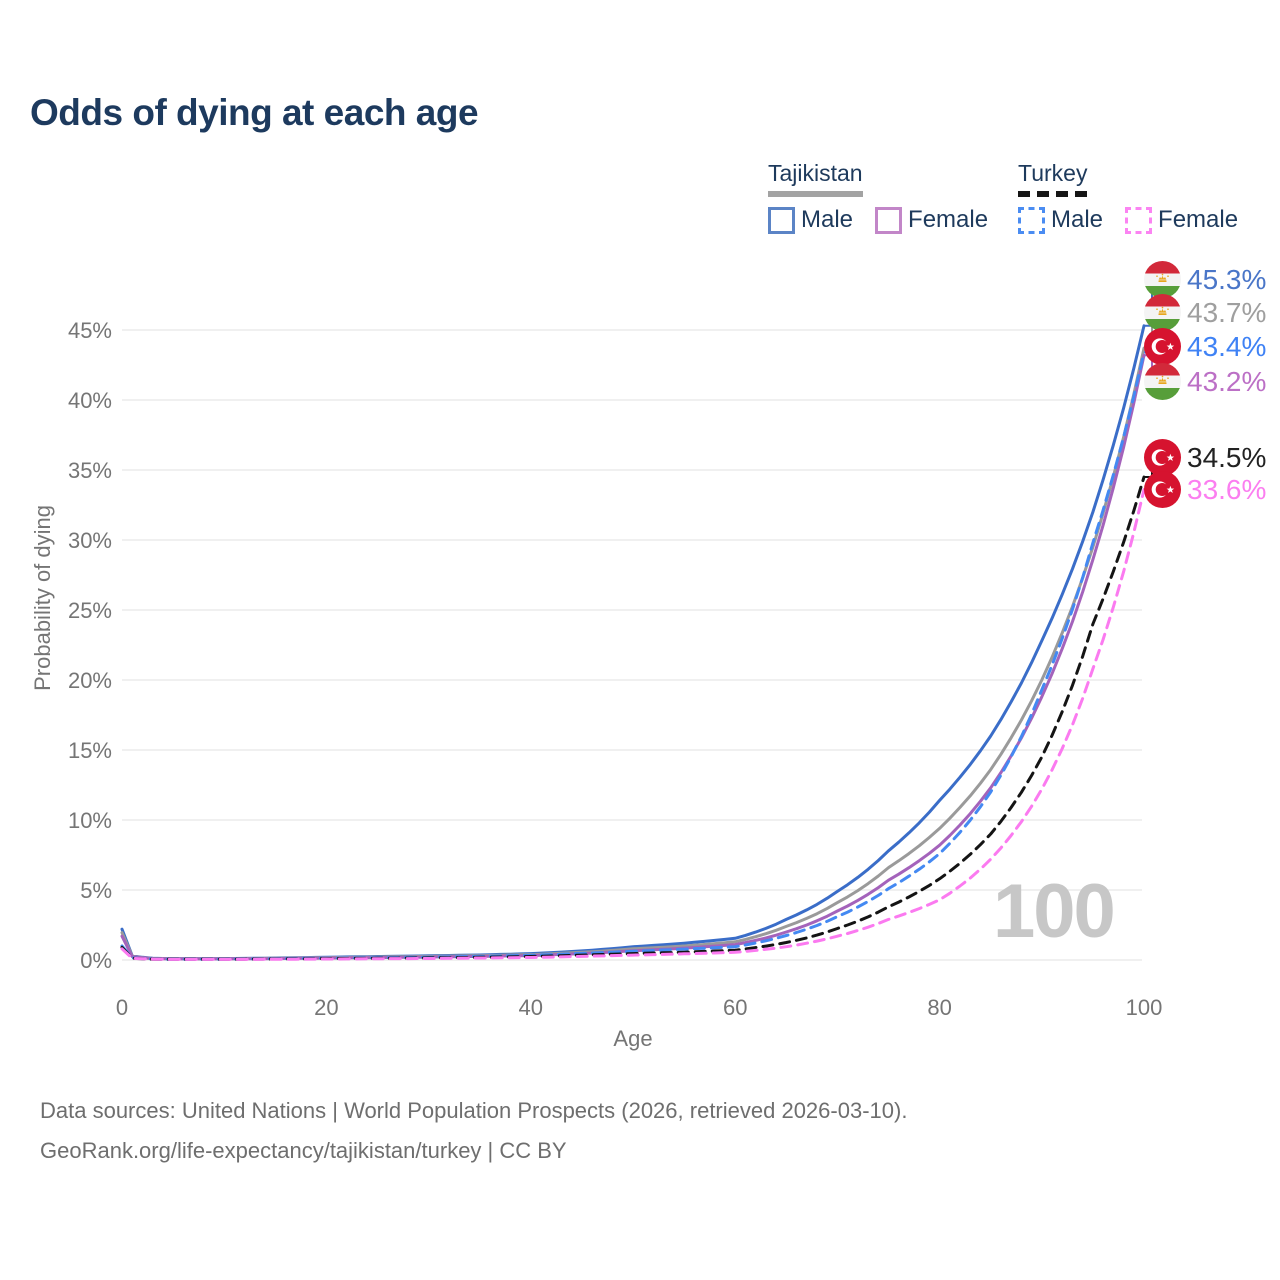  Describe the element at coordinates (1144, 1007) in the screenshot. I see `x-tick-label: 100` at that location.